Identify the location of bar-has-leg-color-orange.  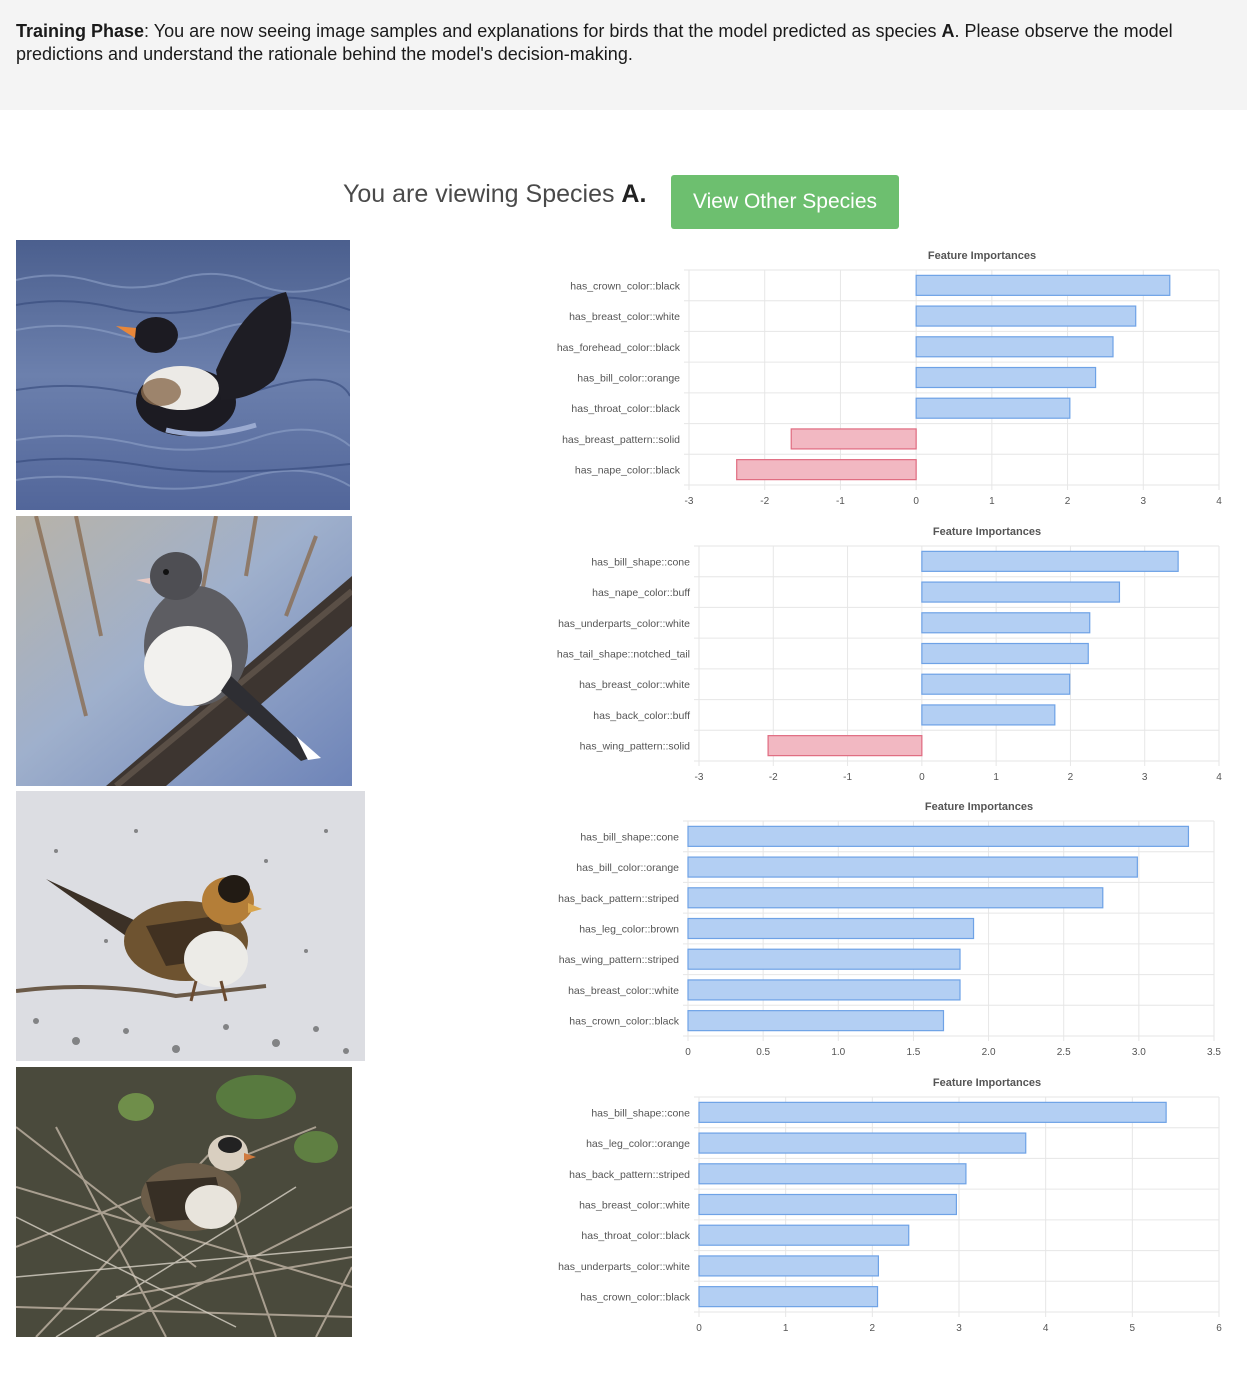
(862, 1143).